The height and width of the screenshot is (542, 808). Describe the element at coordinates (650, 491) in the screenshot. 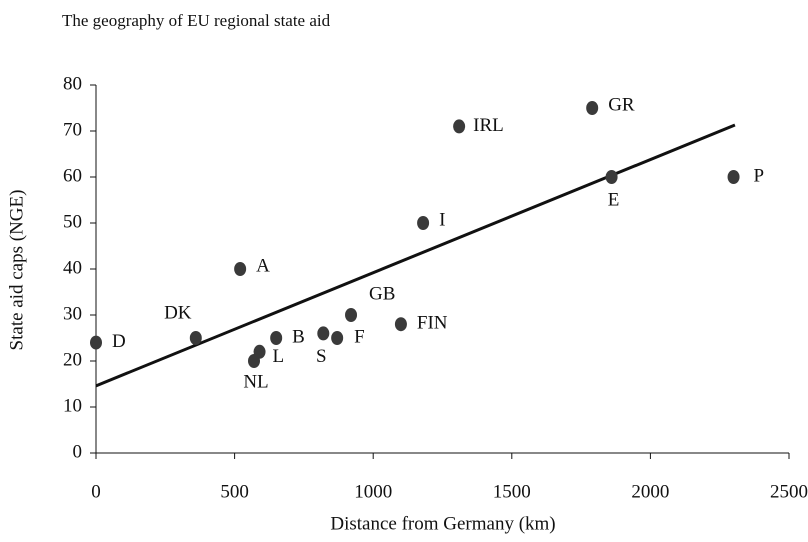

I see `x-tick-label: 2000` at that location.